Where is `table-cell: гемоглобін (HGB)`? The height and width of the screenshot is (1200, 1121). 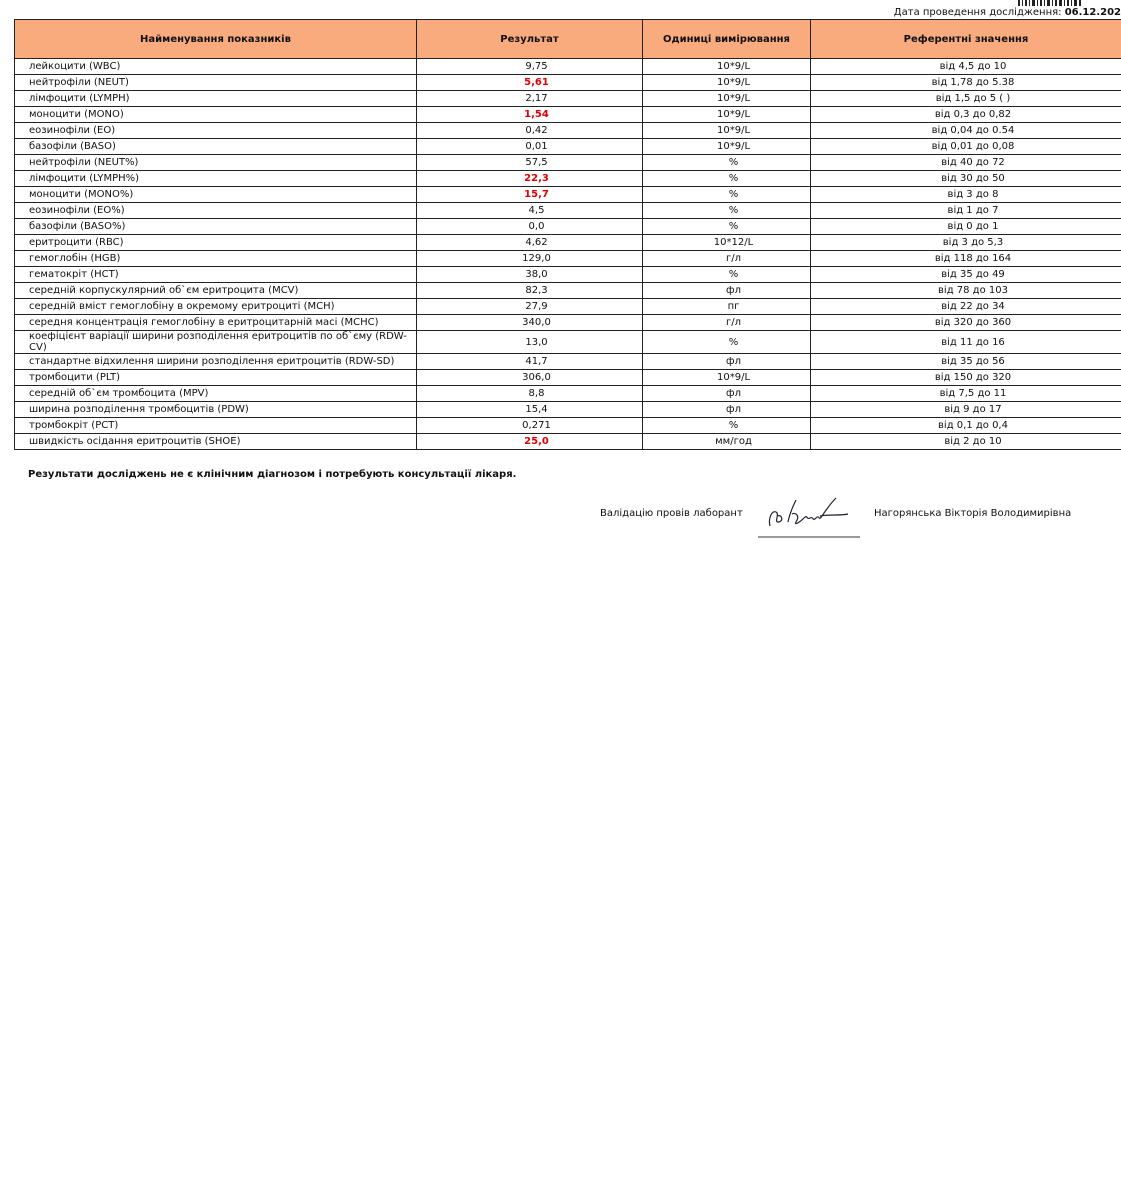
table-cell: гемоглобін (HGB) is located at coordinates (215, 258).